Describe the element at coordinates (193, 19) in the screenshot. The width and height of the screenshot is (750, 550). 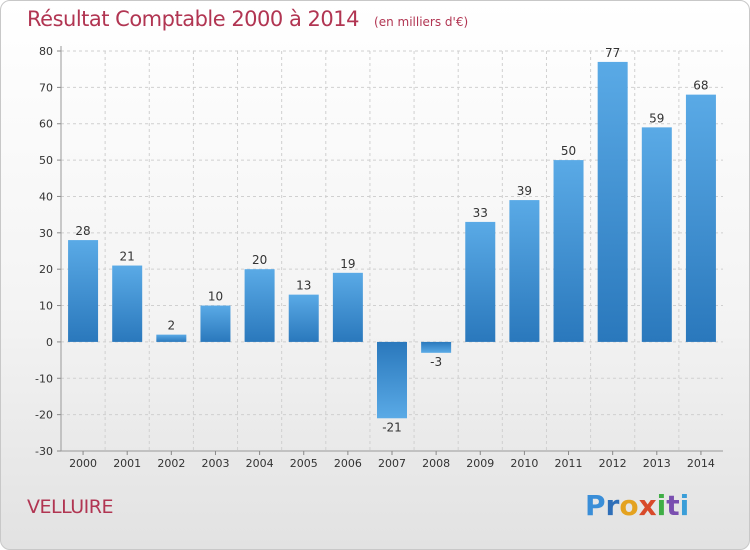
I see `chart-title: Résultat Comptable 2000 à 2014` at that location.